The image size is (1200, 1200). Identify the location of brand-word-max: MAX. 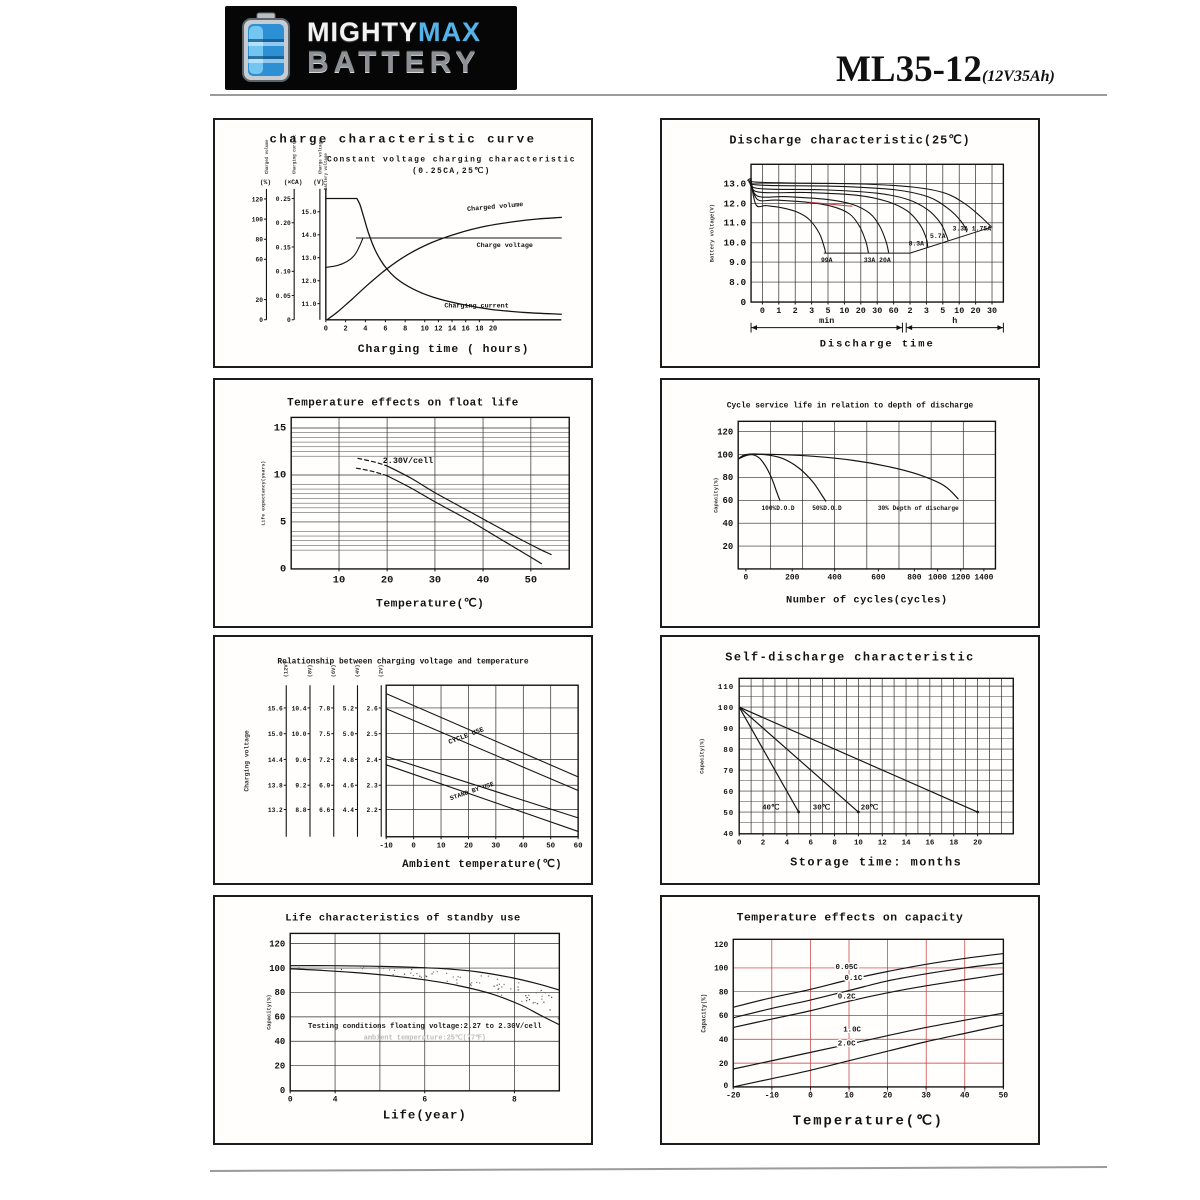
(449, 31).